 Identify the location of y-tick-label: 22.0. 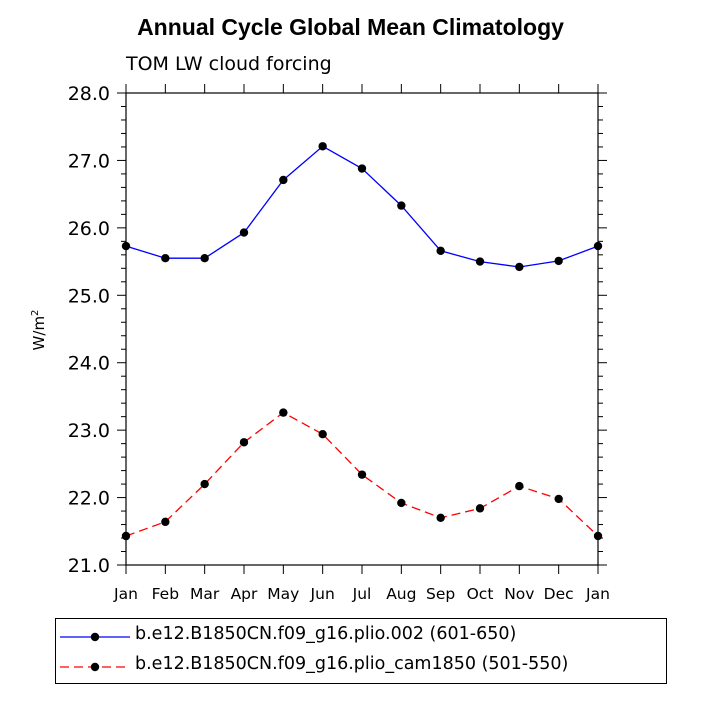
(89, 499).